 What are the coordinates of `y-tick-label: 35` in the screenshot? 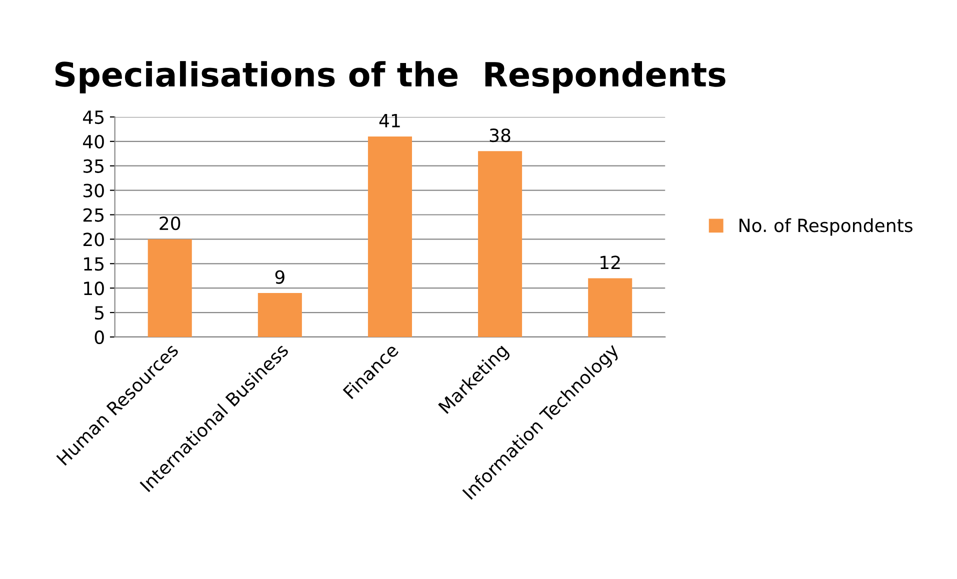 It's located at (94, 166).